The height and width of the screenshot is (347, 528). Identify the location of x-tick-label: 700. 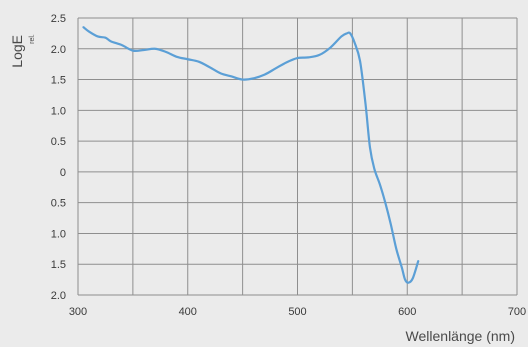
(517, 312).